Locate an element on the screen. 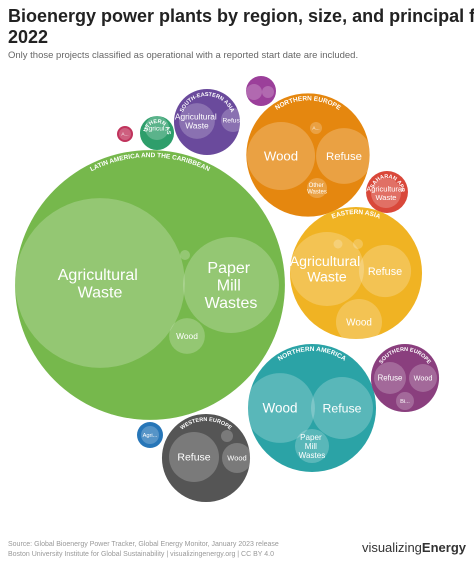  brand-part: visualizing is located at coordinates (392, 547).